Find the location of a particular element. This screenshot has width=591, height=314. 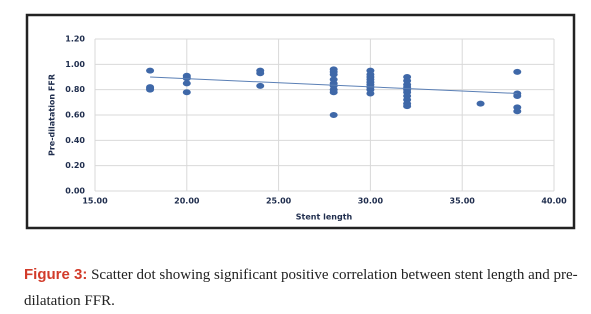

x-axis-label: Stent length is located at coordinates (324, 217).